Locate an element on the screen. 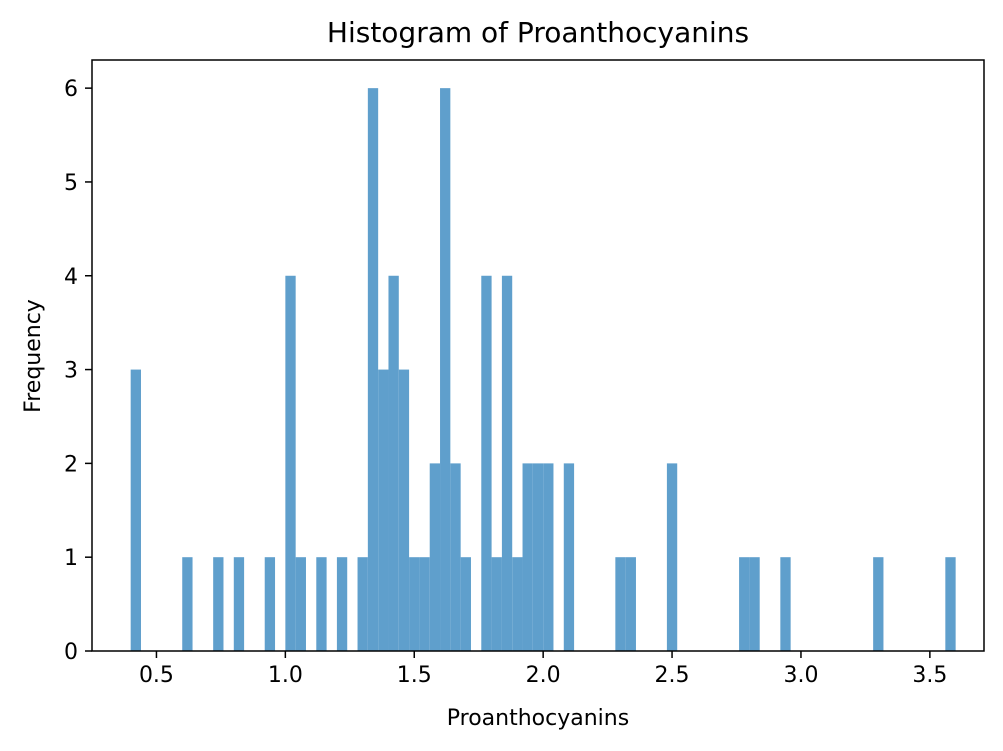 This screenshot has width=1003, height=751. y-tick-label: 6 is located at coordinates (71, 89).